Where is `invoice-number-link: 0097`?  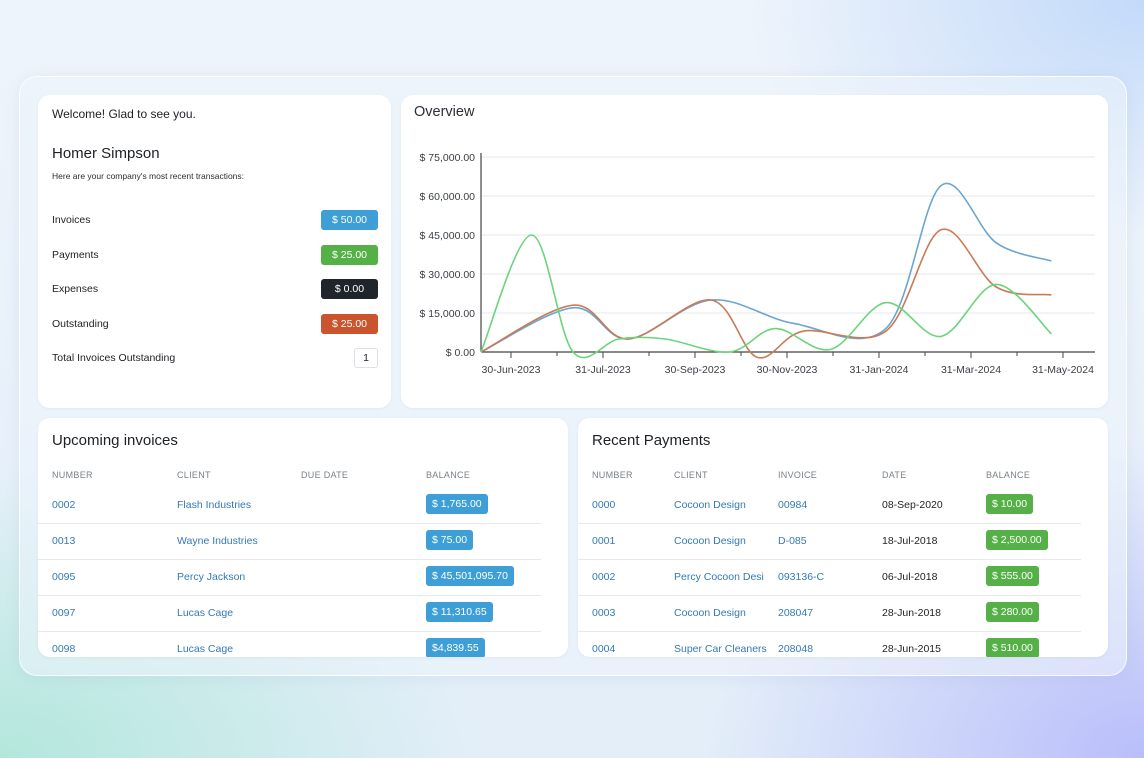
invoice-number-link: 0097 is located at coordinates (64, 613).